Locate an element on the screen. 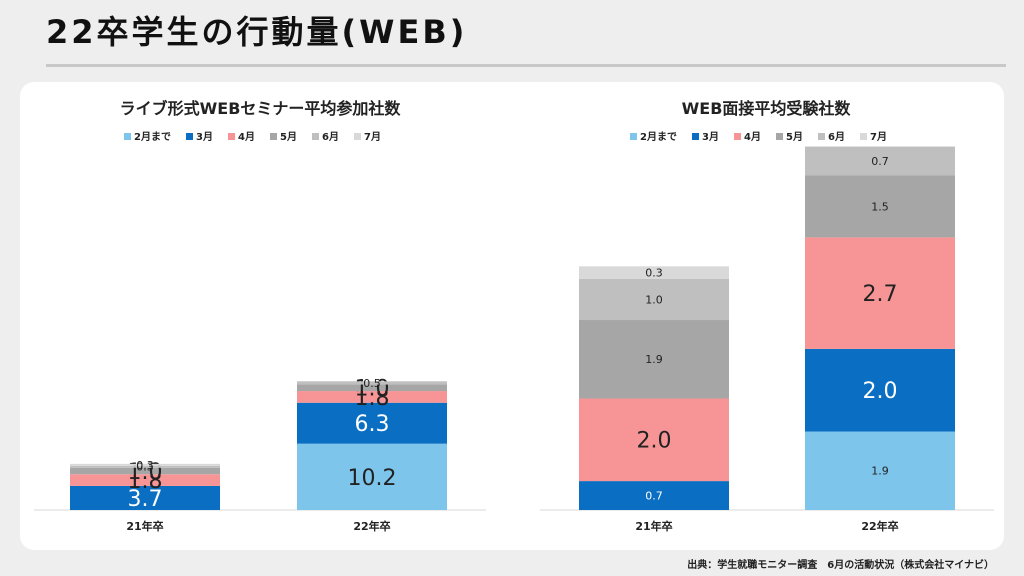 Image resolution: width=1024 pixels, height=576 pixels. chart-1-data-label: 10.2 is located at coordinates (372, 478).